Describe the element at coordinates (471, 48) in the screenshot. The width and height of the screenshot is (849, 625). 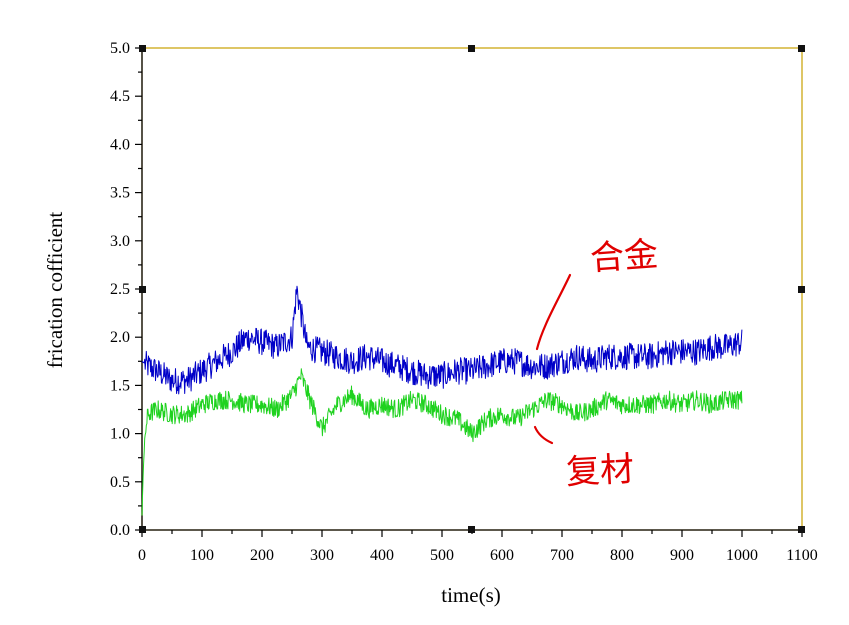
I see `handle-top-mid` at that location.